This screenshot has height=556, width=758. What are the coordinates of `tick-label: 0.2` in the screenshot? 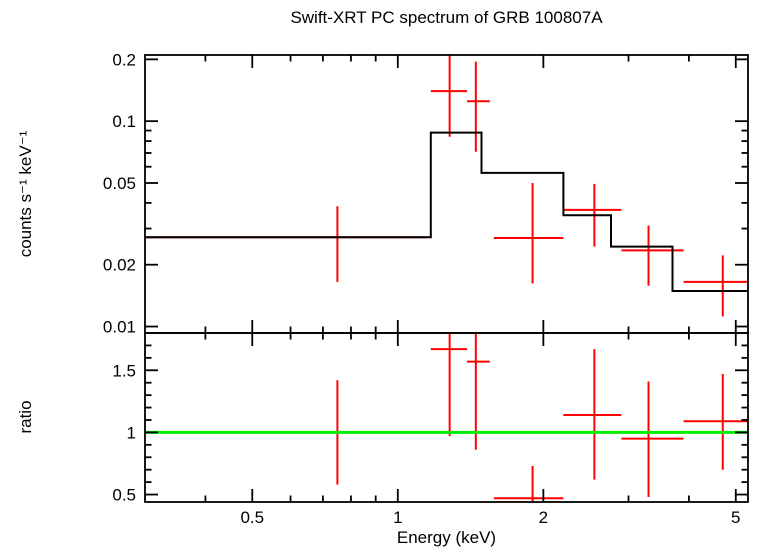 It's located at (124, 59).